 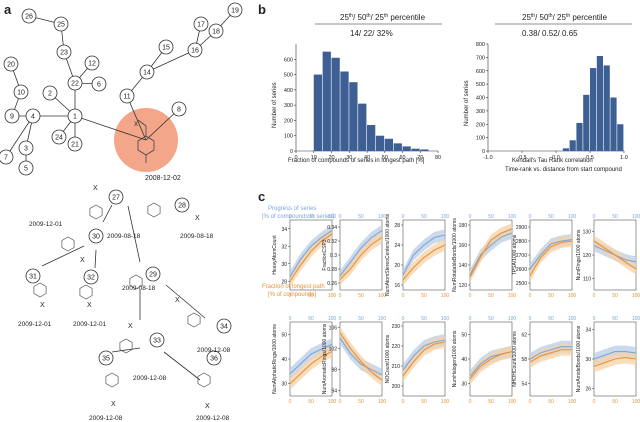 I want to click on tree-node: 24, so click(x=59, y=137).